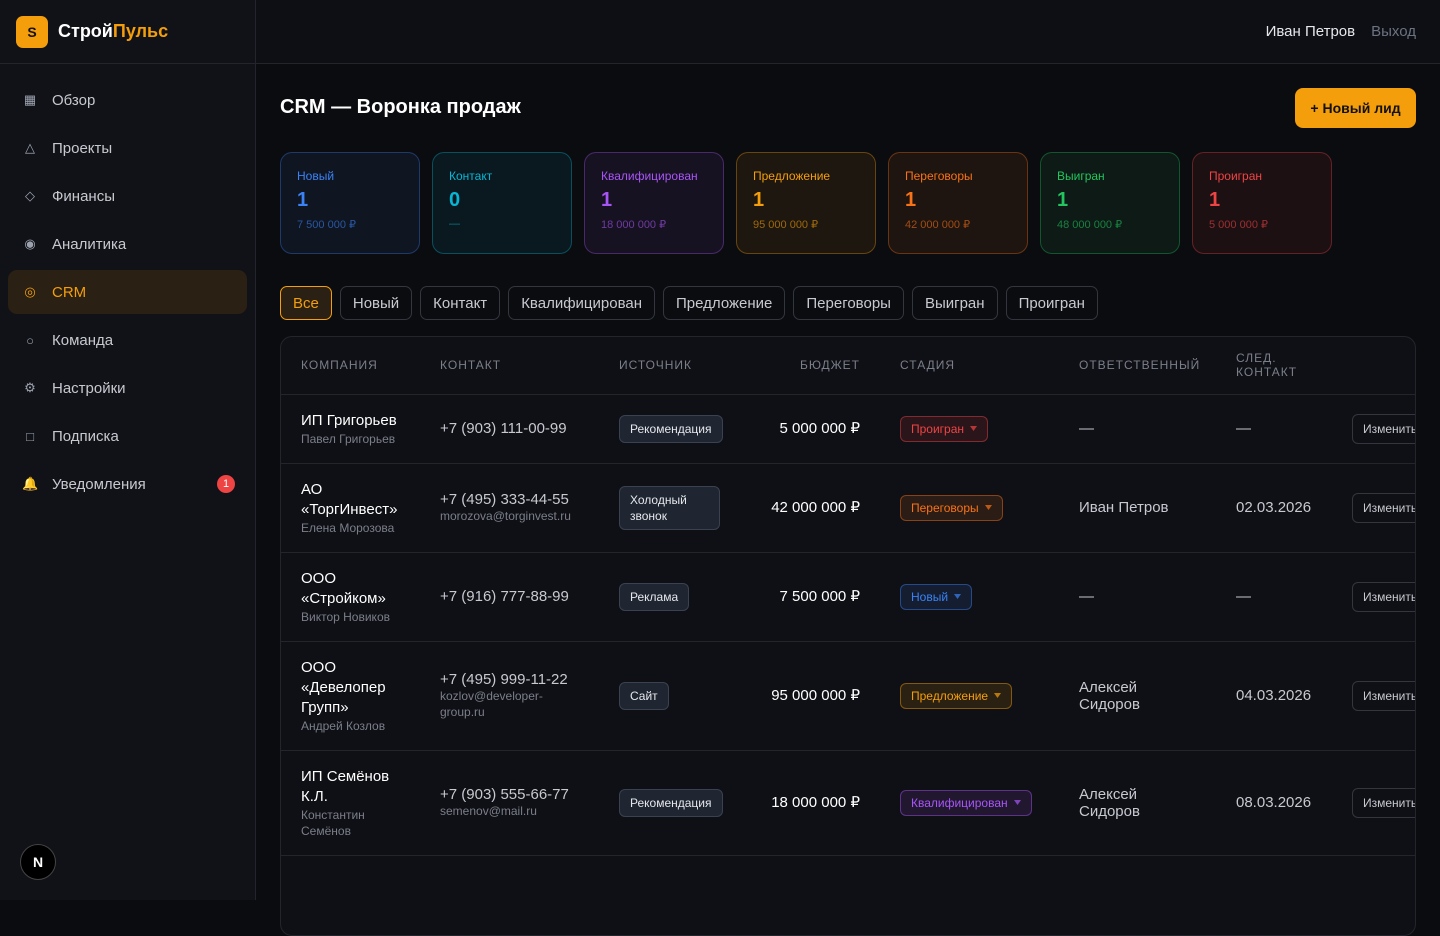 This screenshot has height=936, width=1440. What do you see at coordinates (939, 176) in the screenshot?
I see `stage-name: Переговоры` at bounding box center [939, 176].